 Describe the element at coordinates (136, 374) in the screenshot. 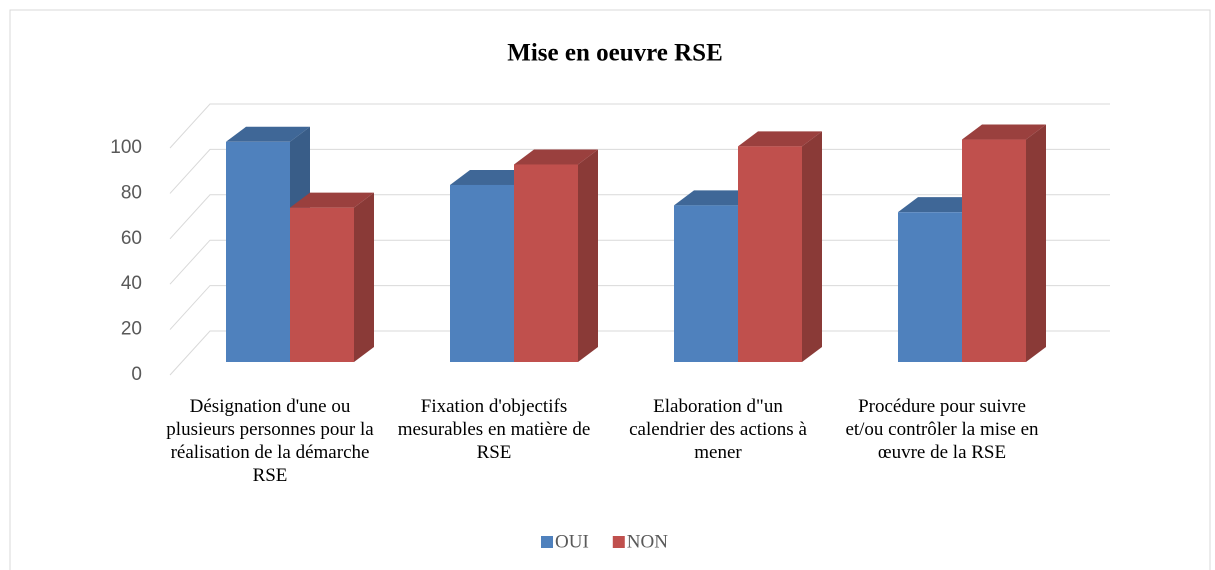

I see `y-tick-label: 0` at that location.